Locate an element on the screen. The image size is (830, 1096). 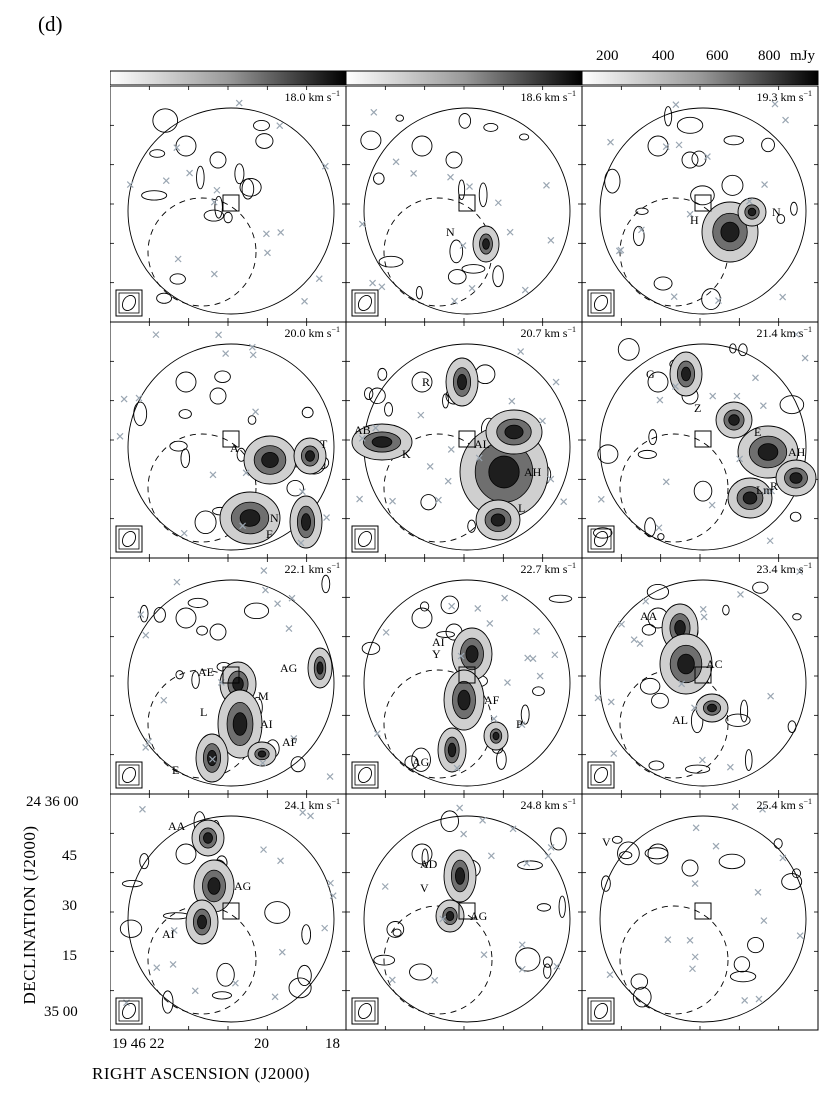
channel-panel-7: 22.1 km s−1 AE AI E AF AG M L is located at coordinates (228, 676).